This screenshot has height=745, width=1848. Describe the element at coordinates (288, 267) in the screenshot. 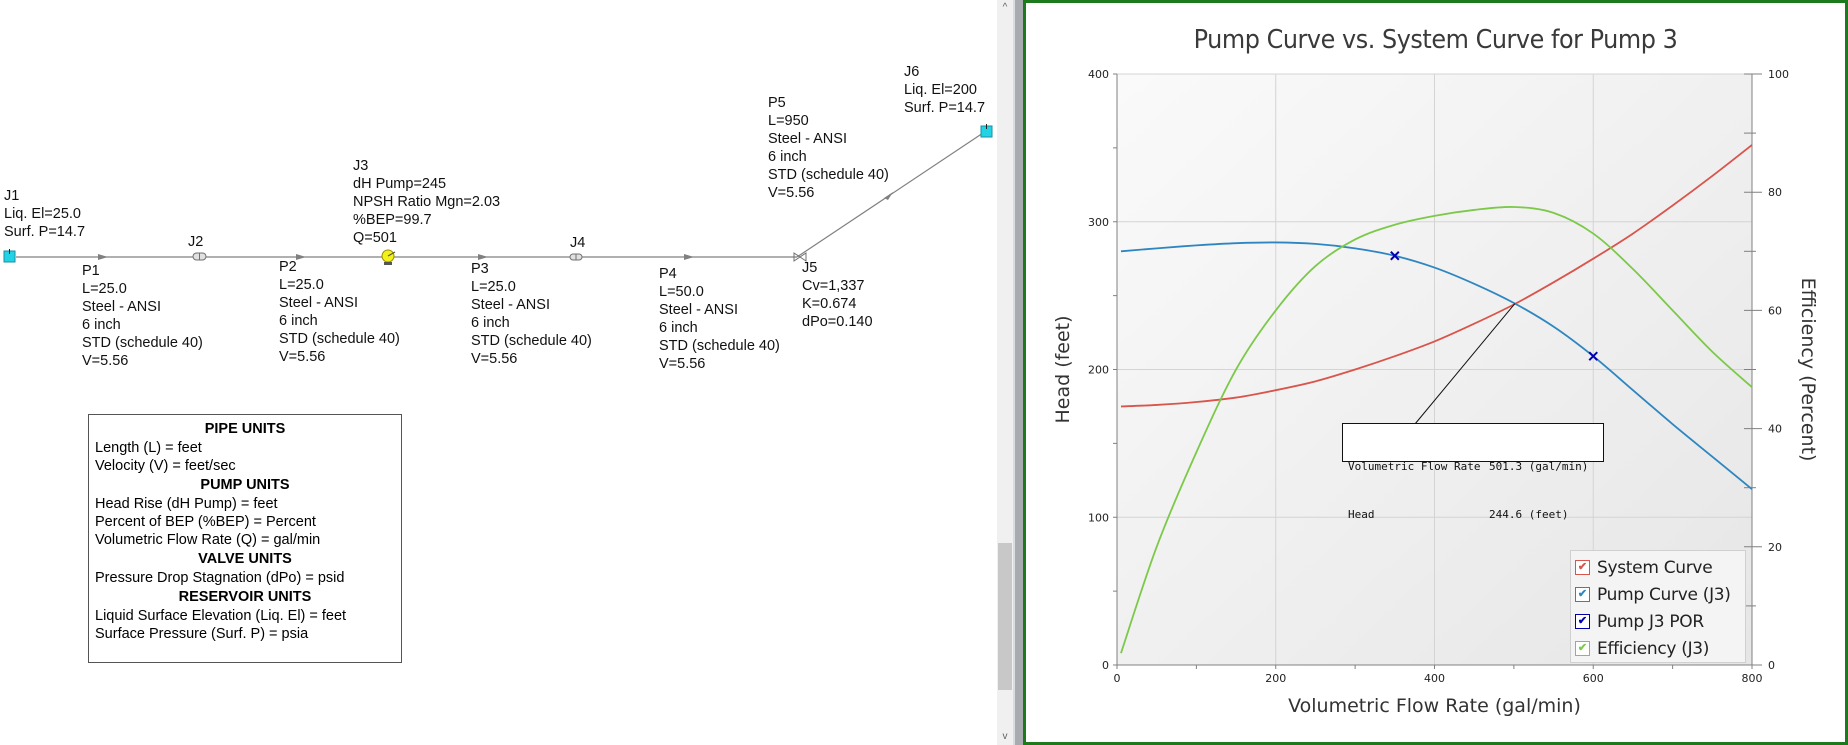

I see `pipe-id: P2` at that location.